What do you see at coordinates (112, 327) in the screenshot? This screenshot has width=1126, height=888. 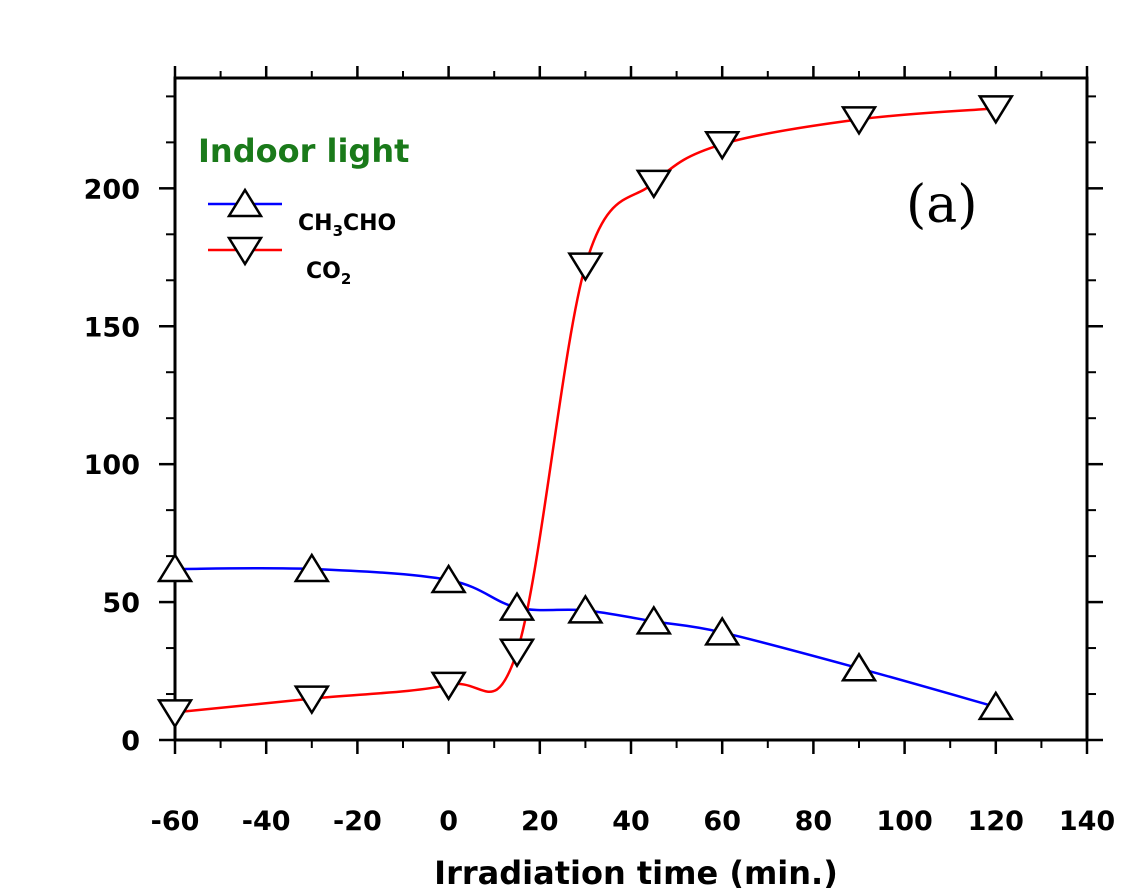 I see `y-tick-label: 150` at bounding box center [112, 327].